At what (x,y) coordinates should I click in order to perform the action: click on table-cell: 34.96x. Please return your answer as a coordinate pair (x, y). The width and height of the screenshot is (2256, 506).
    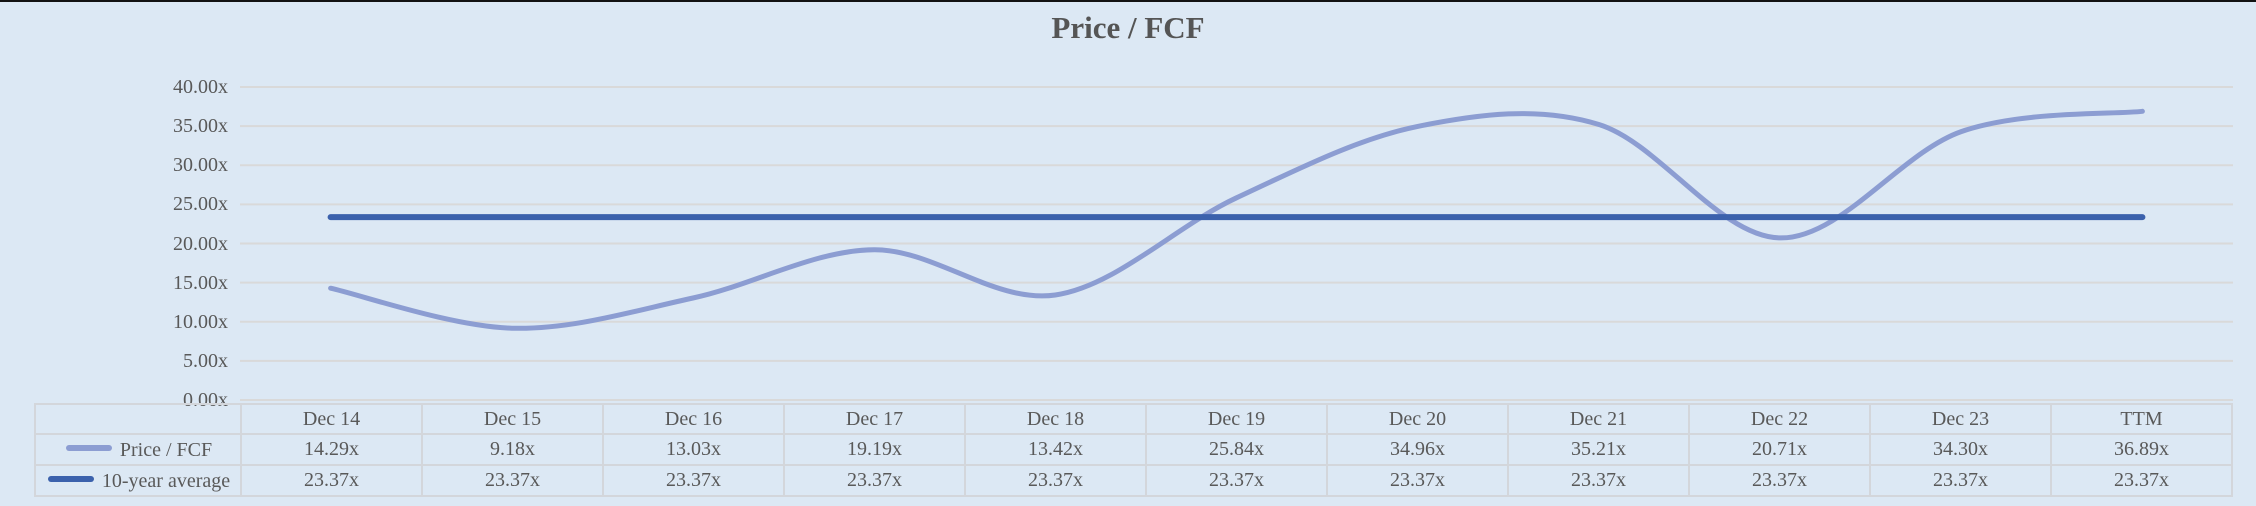
    Looking at the image, I should click on (1417, 449).